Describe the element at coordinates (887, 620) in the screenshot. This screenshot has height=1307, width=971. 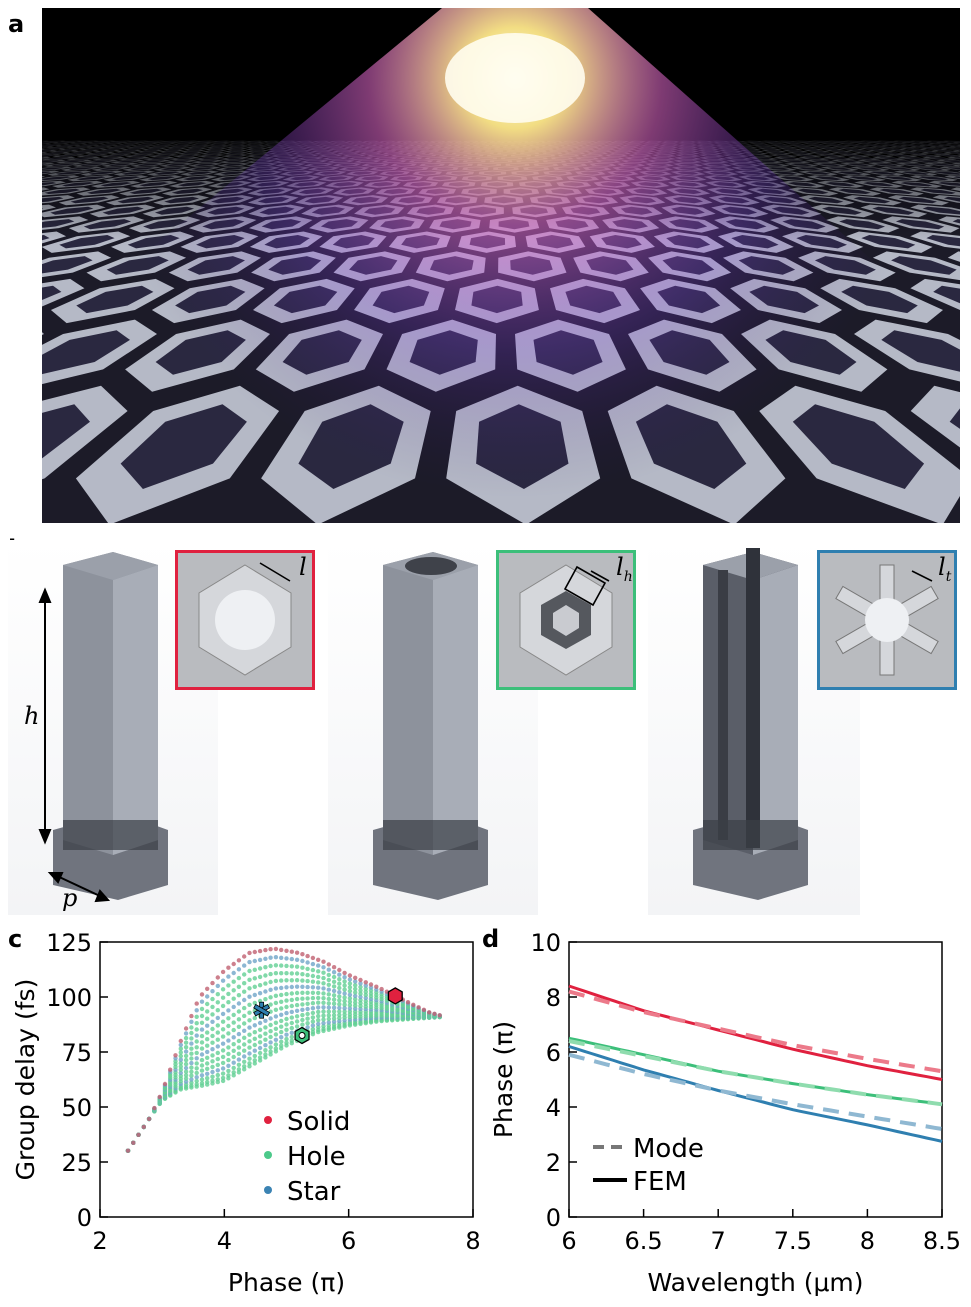
I see `star-center` at that location.